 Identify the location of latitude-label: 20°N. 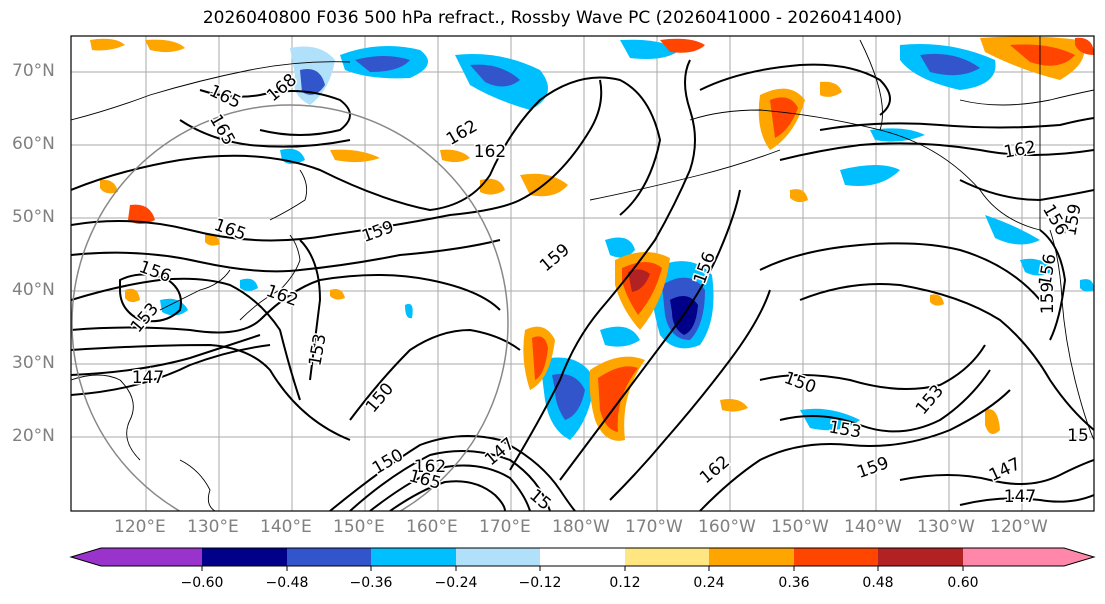
(33, 436).